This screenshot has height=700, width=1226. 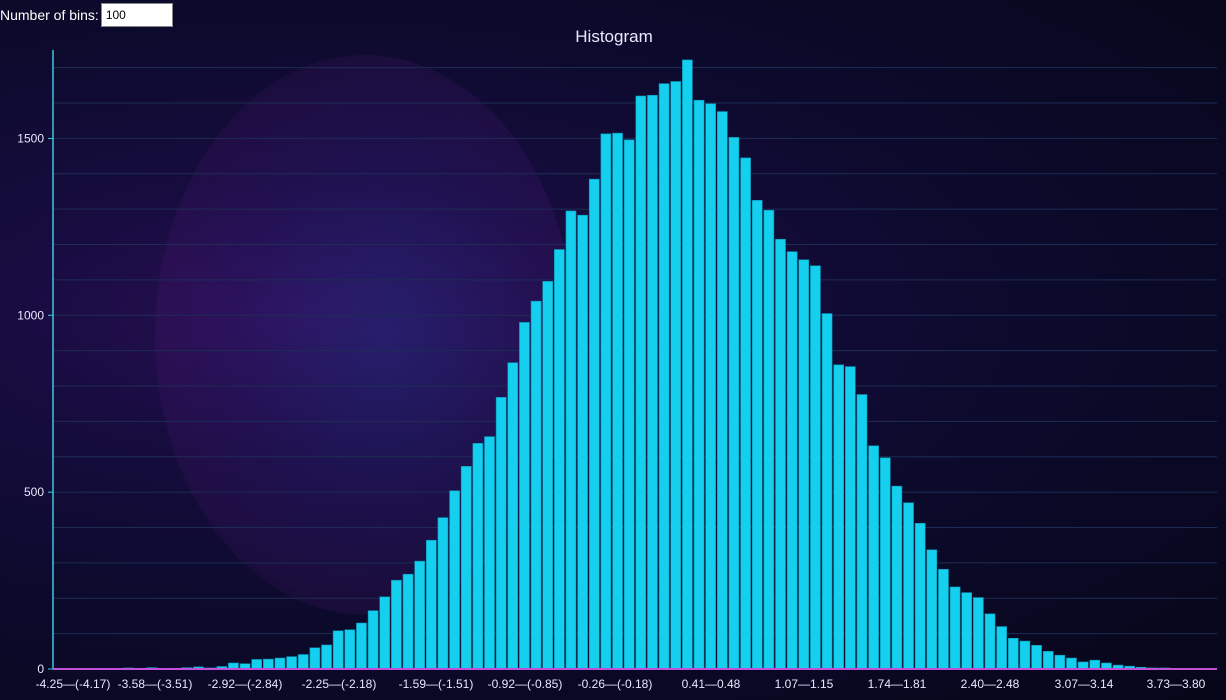 What do you see at coordinates (40, 669) in the screenshot?
I see `y-tick-label: 0` at bounding box center [40, 669].